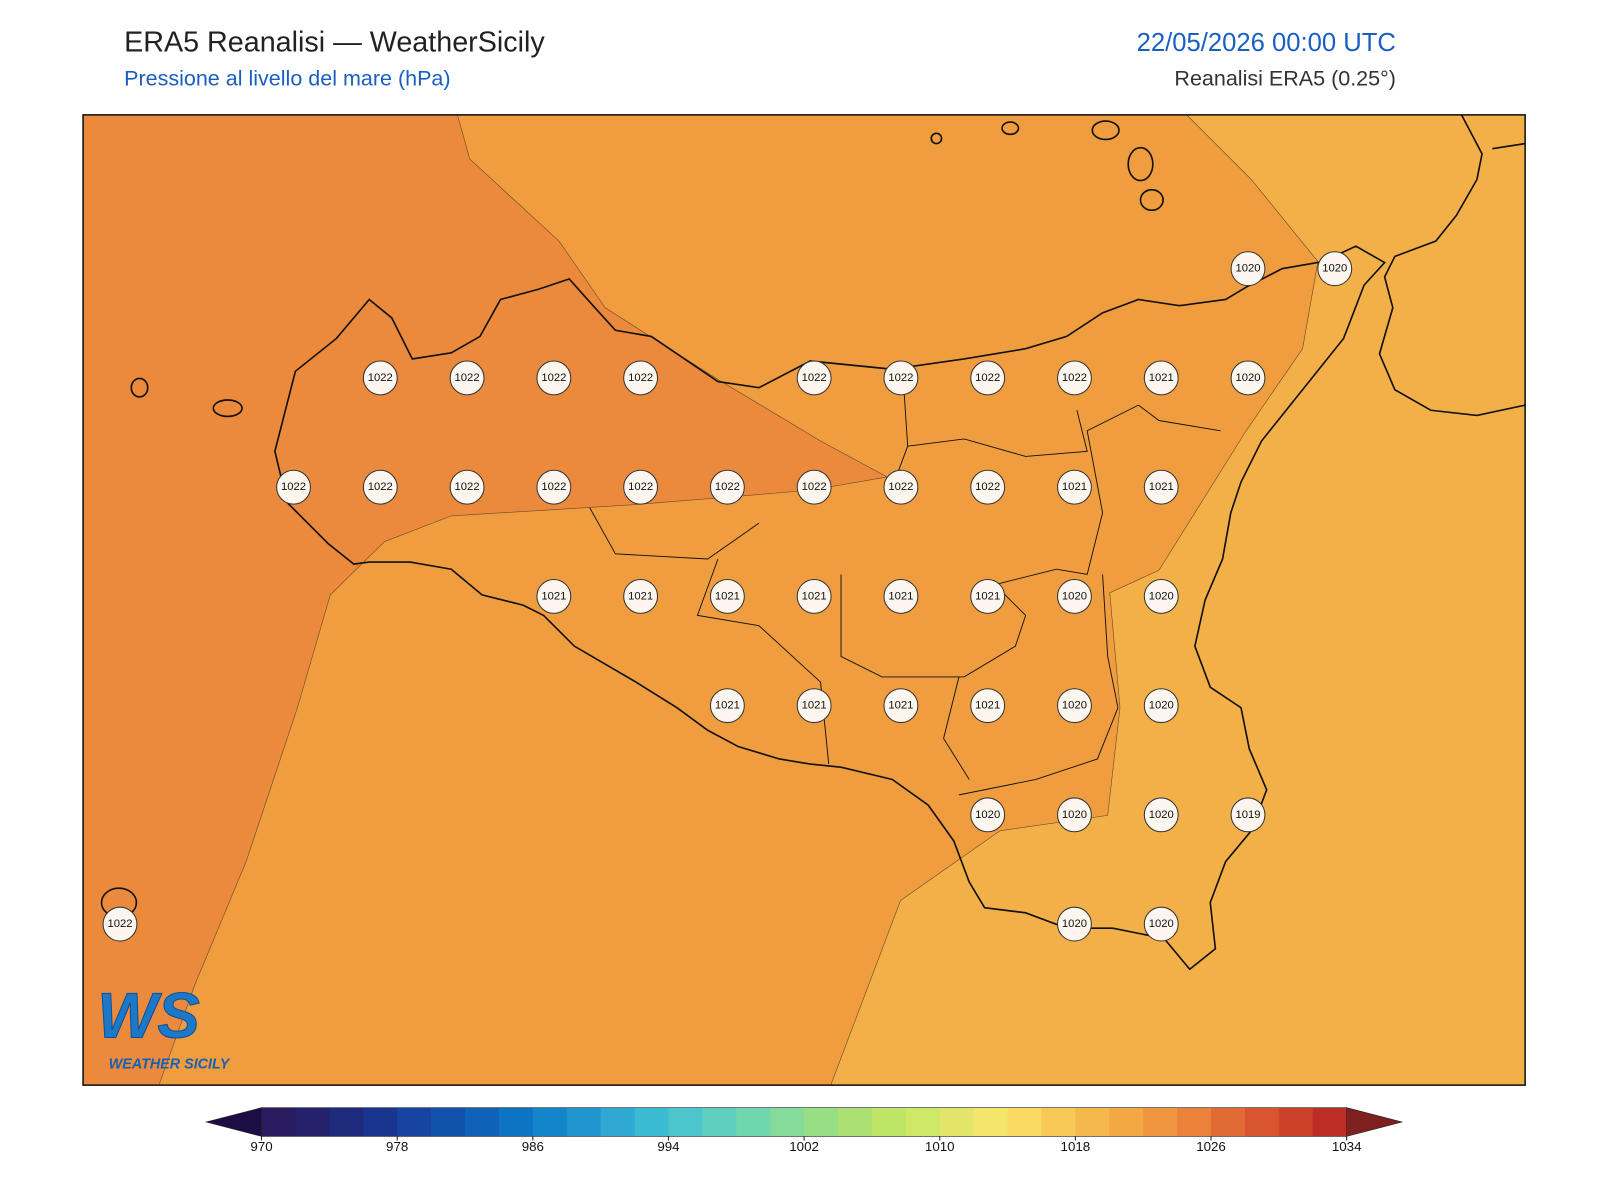 This screenshot has height=1200, width=1600. I want to click on station-value: 1019, so click(1247, 815).